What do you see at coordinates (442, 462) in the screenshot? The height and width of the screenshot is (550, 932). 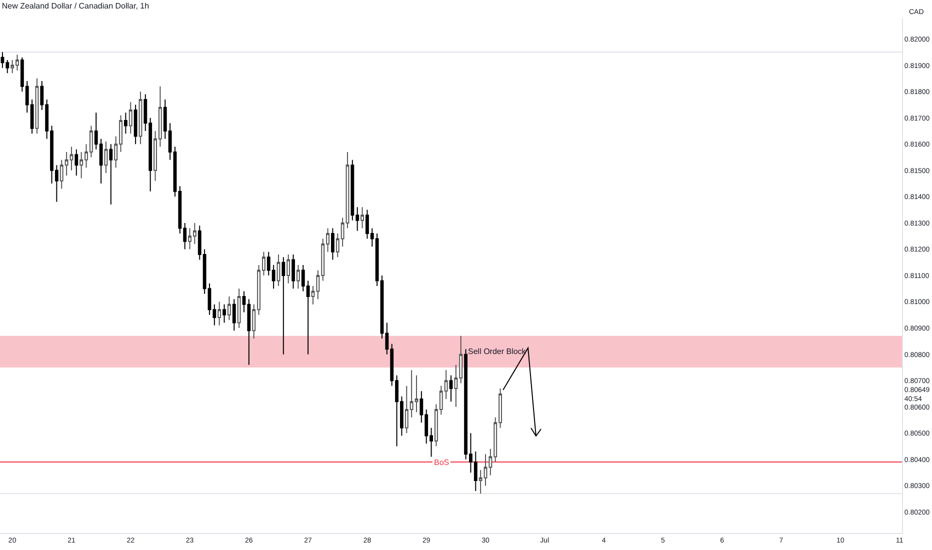 I see `ref-line-label: BoS` at bounding box center [442, 462].